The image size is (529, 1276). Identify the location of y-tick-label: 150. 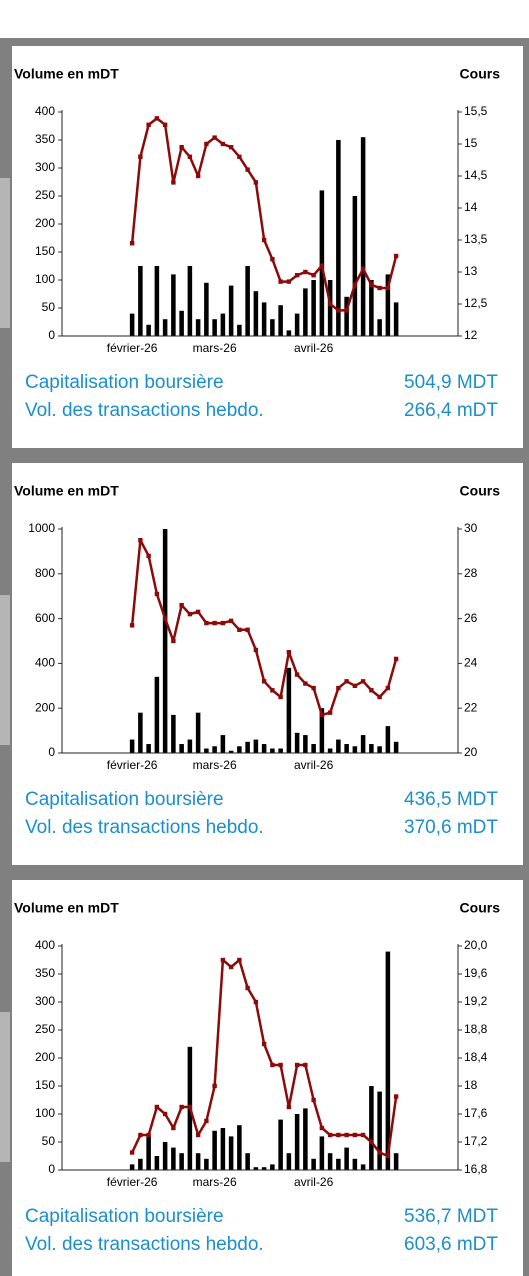
(45, 1085).